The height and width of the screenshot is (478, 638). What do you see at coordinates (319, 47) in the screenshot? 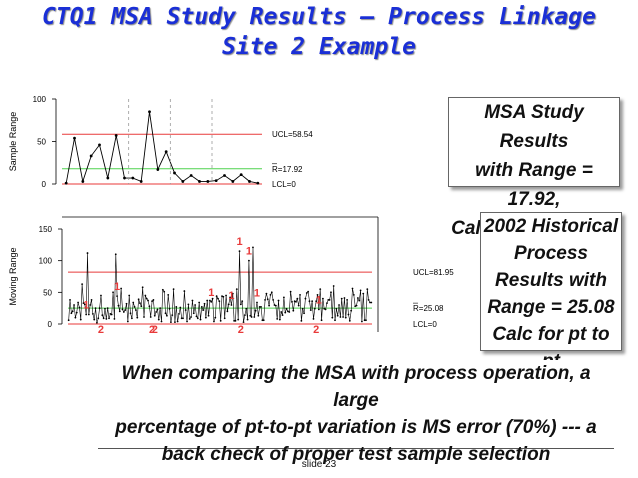
I see `slide-title-line2: Site 2 Example` at bounding box center [319, 47].